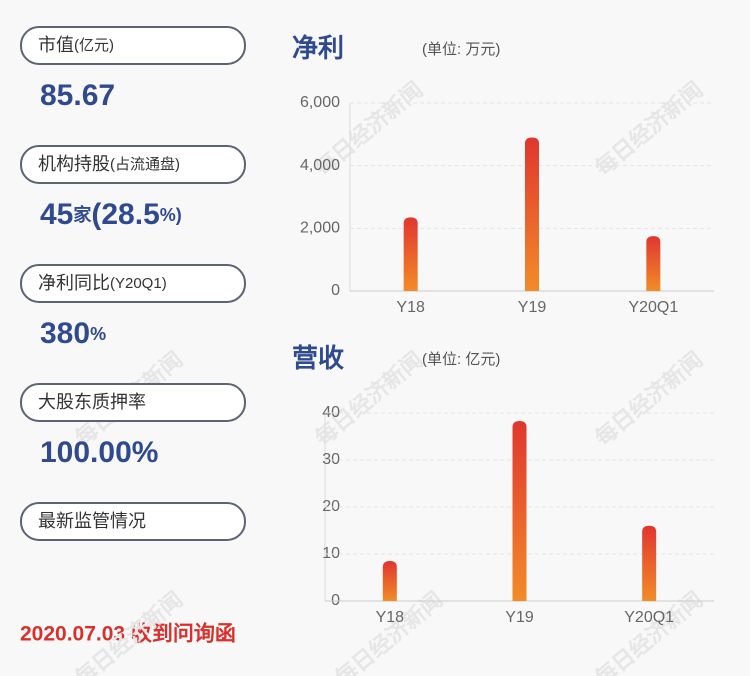 The height and width of the screenshot is (676, 750). I want to click on chart-title: 净利, so click(318, 48).